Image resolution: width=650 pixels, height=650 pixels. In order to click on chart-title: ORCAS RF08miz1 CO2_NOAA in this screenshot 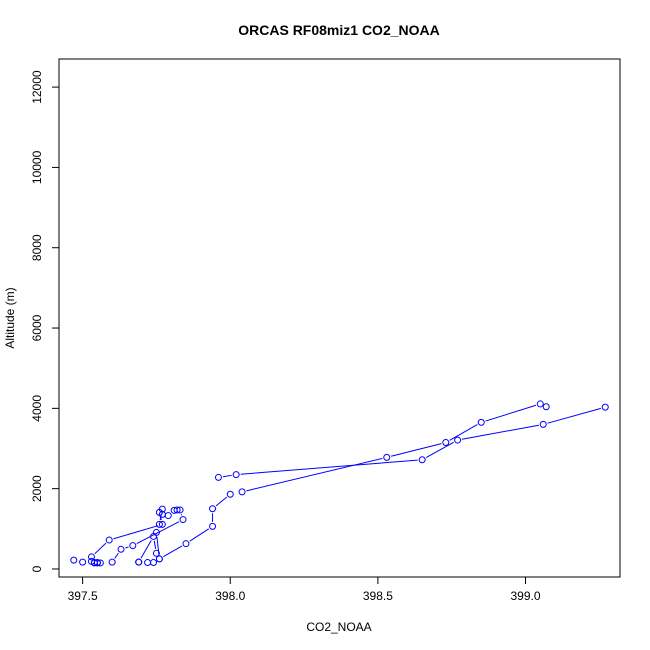, I will do `click(339, 30)`.